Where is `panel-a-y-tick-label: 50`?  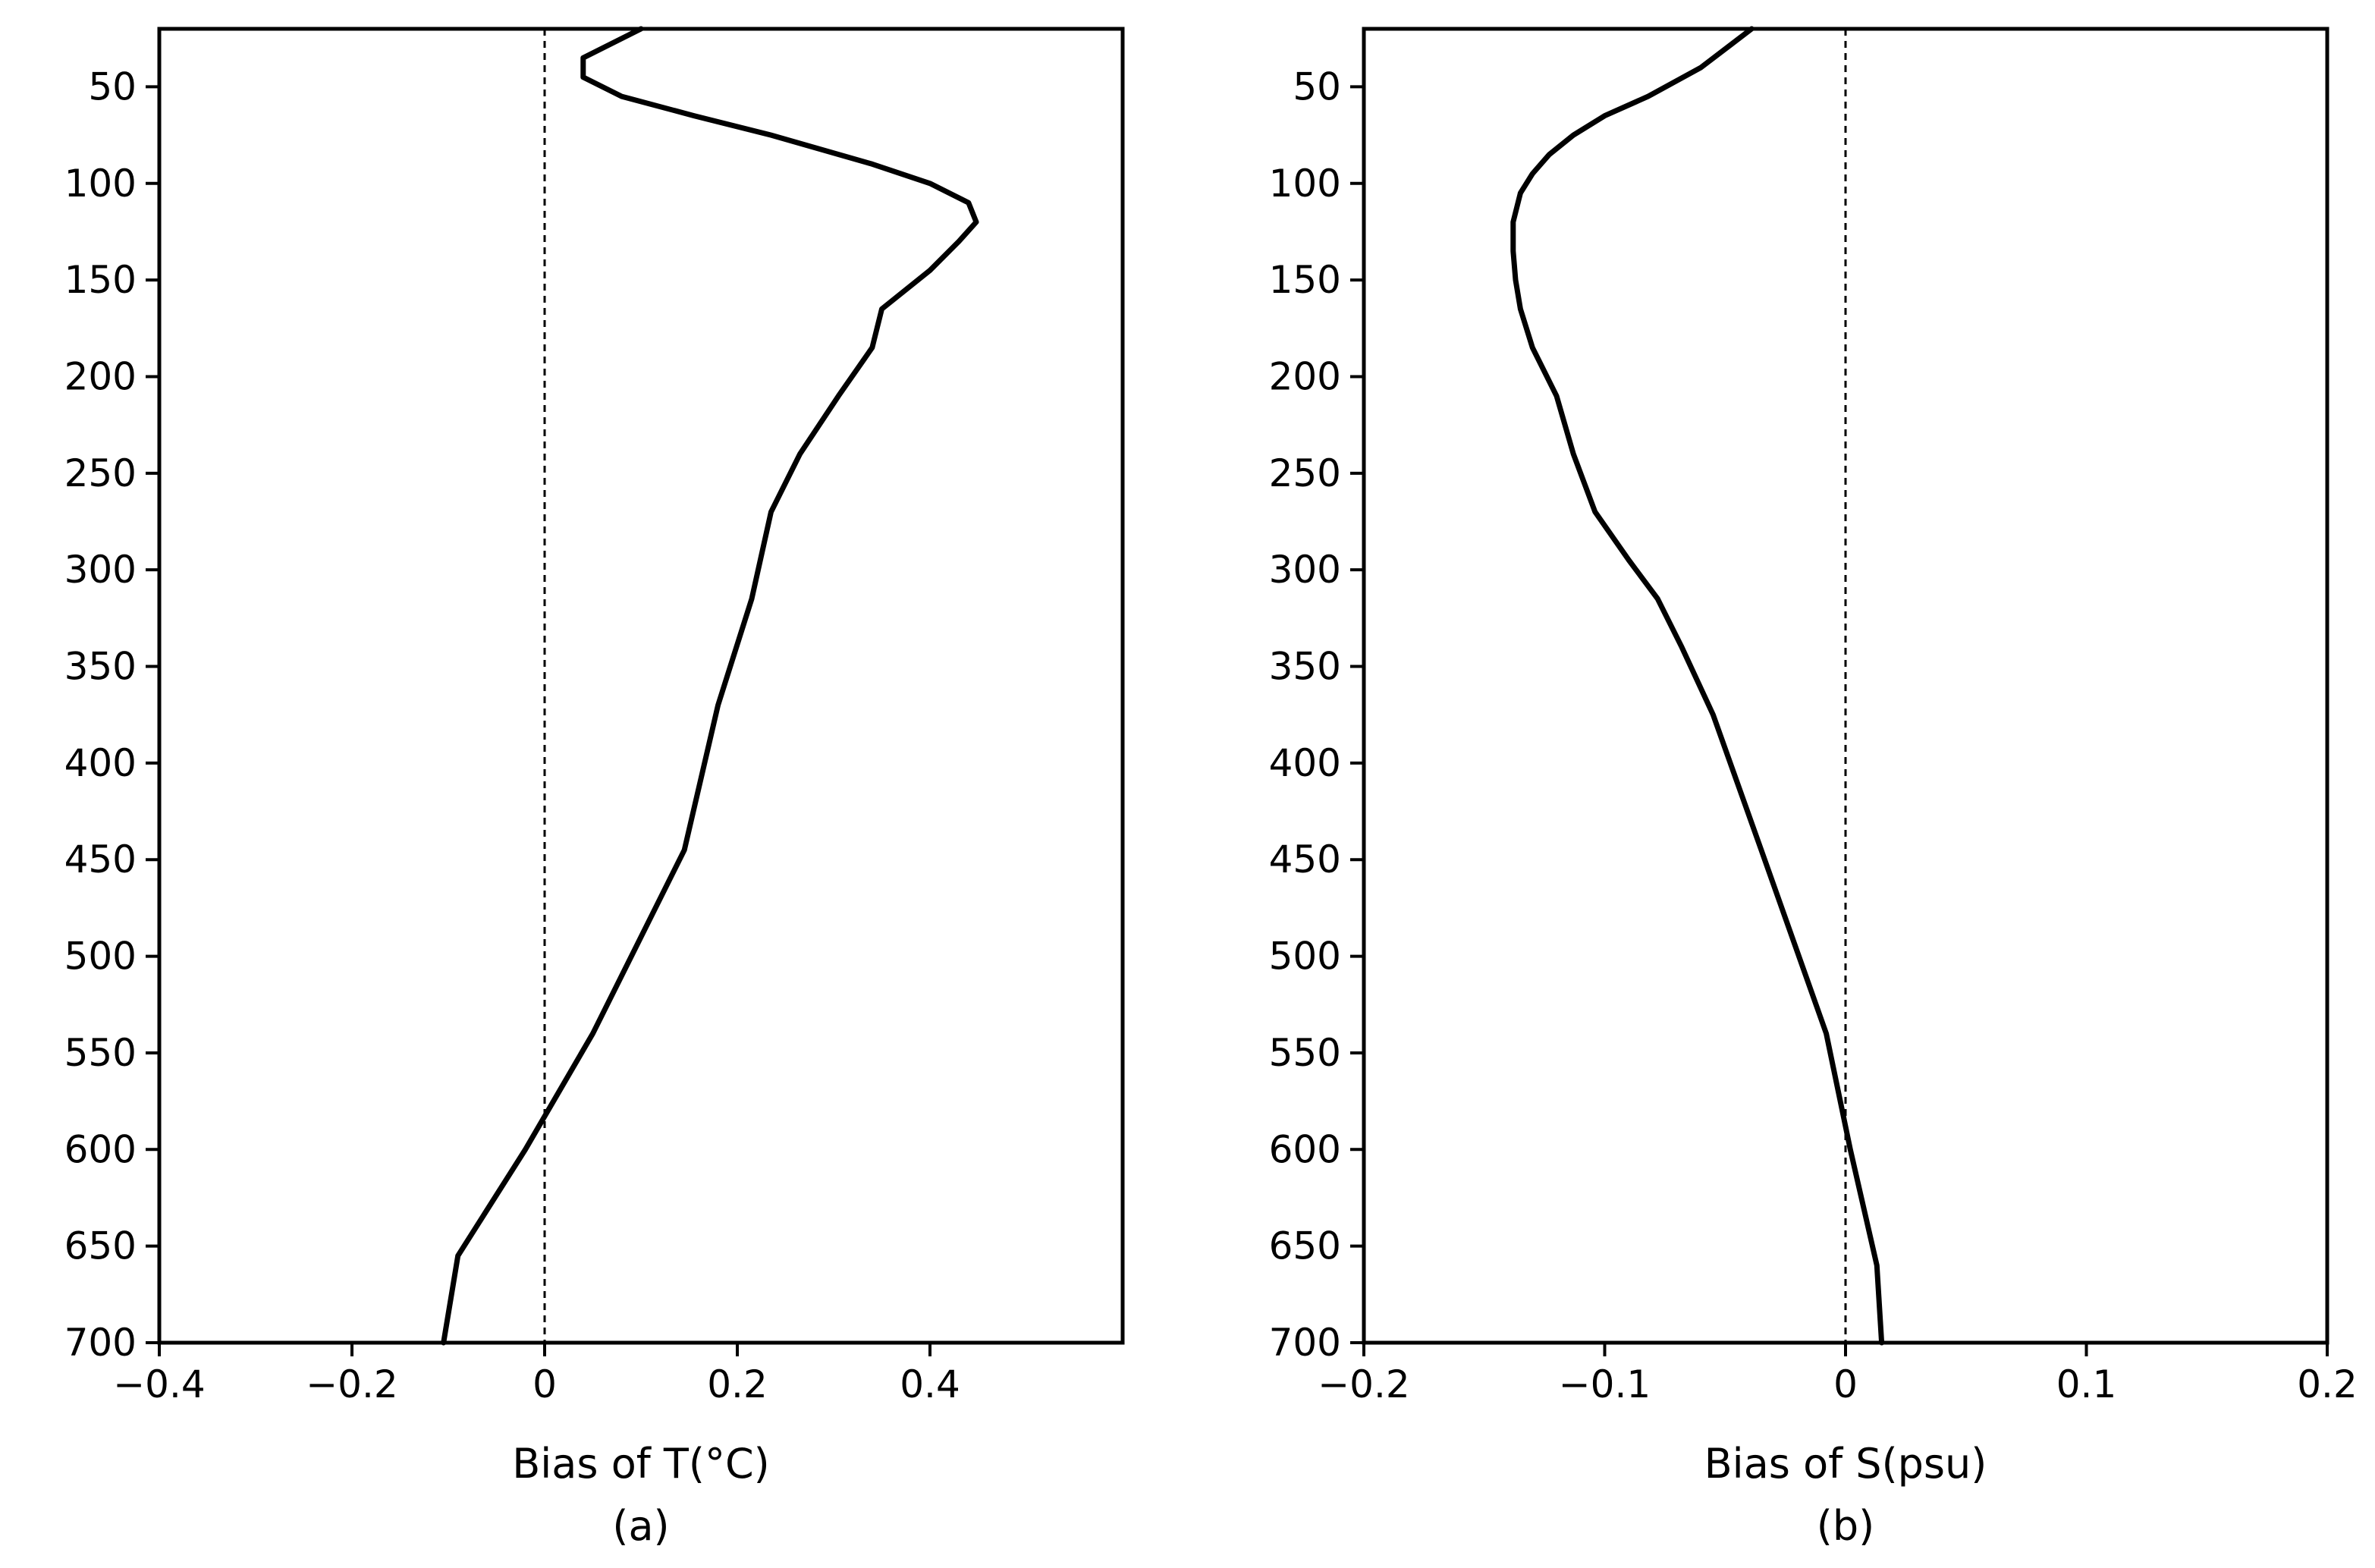
panel-a-y-tick-label: 50 is located at coordinates (112, 86).